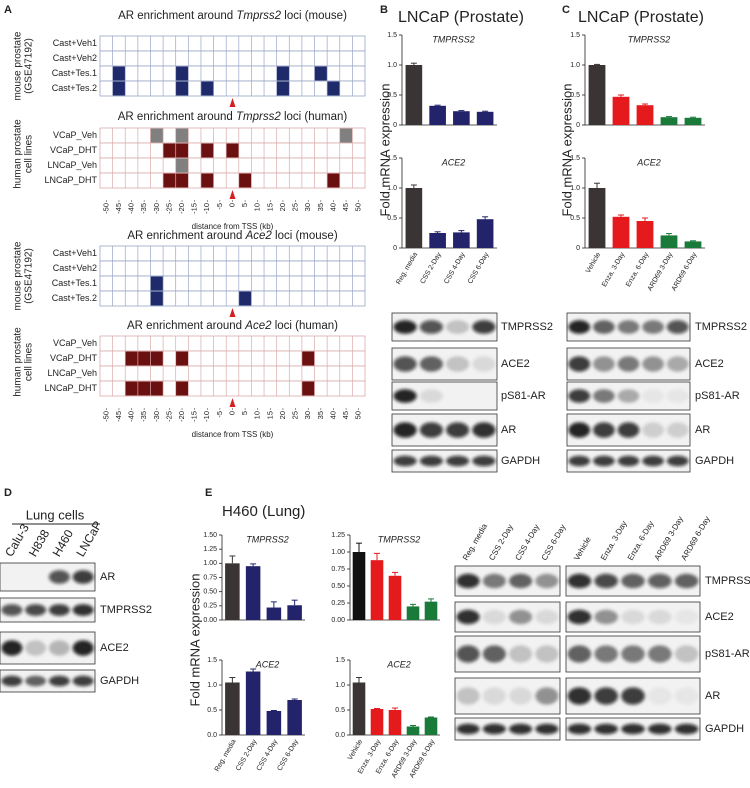  I want to click on protein-label: GAPDH, so click(119, 681).